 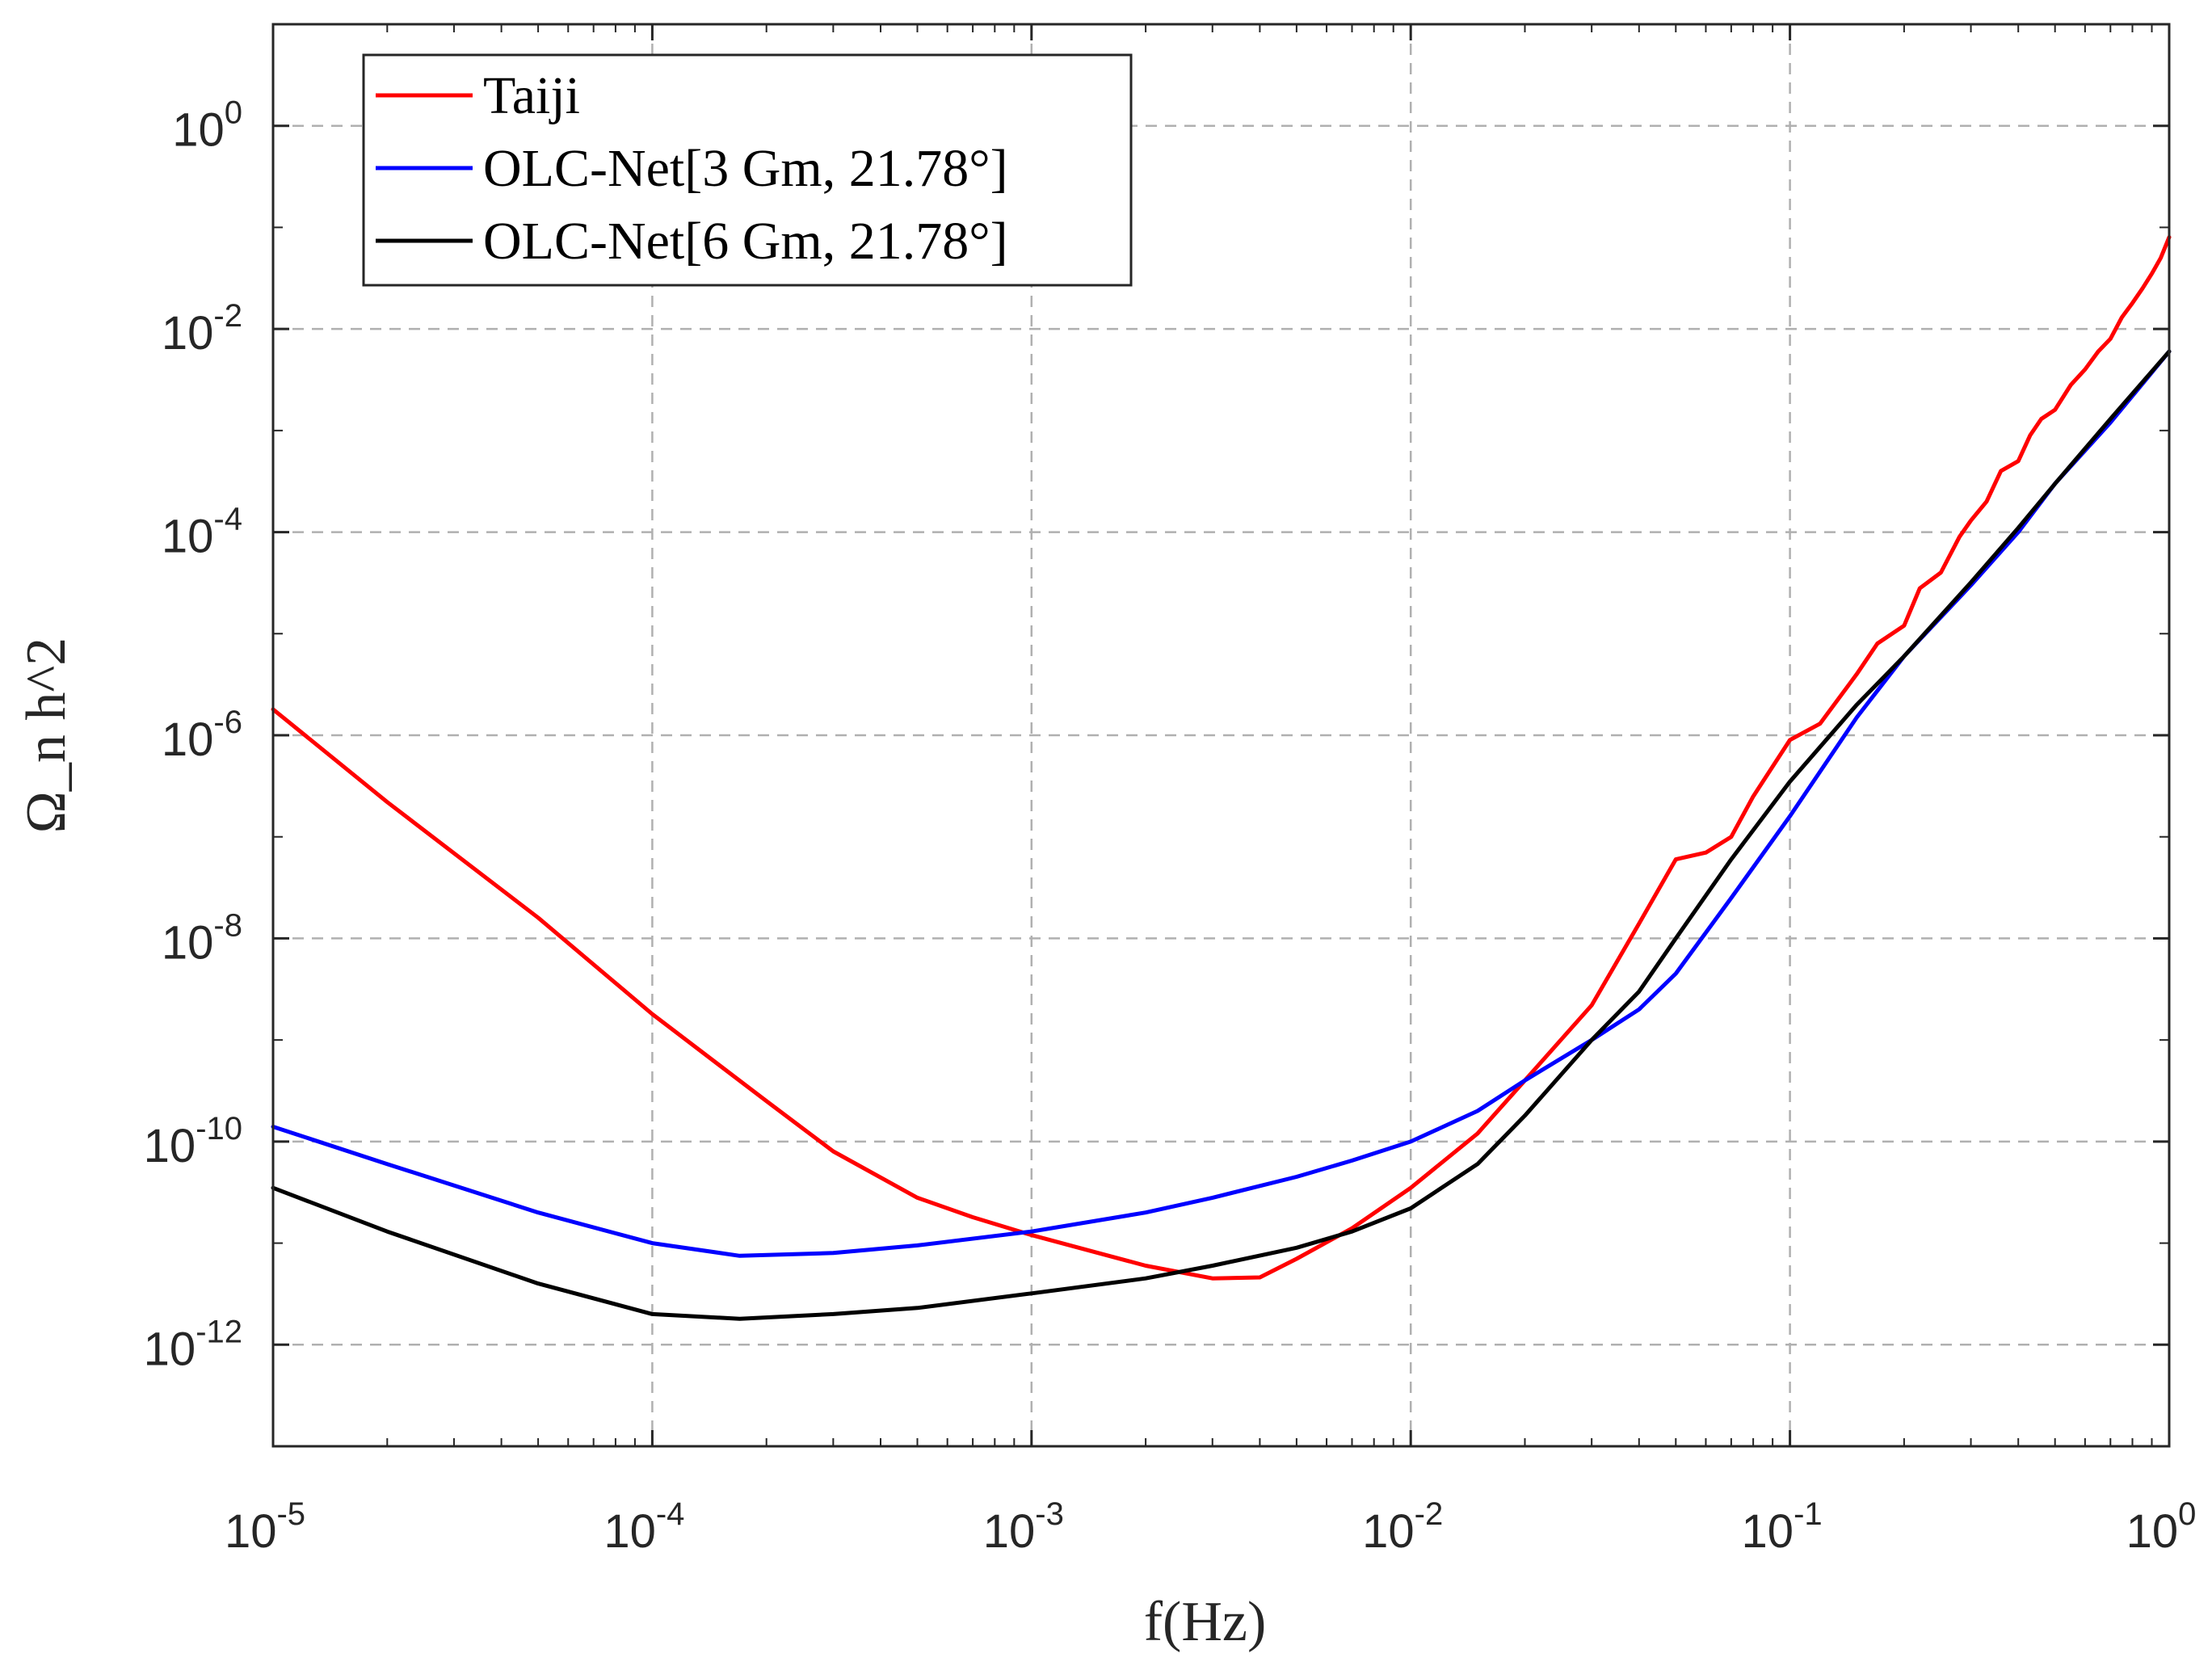 What do you see at coordinates (202, 938) in the screenshot?
I see `y-tick-label: 10⁻⁸` at bounding box center [202, 938].